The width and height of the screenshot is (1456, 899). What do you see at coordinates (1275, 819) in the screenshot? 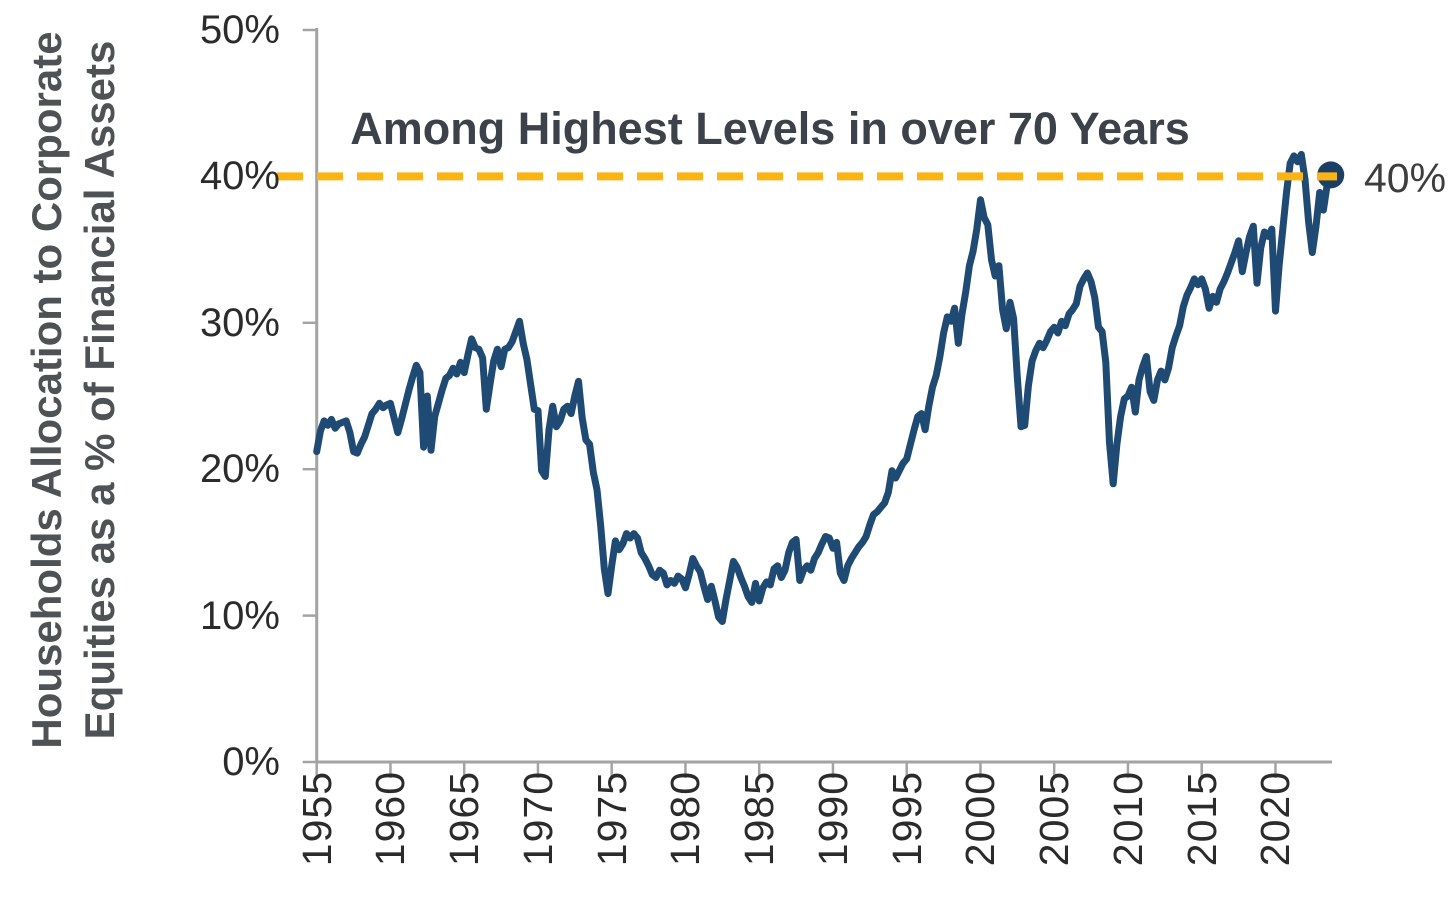
I see `x-tick-label: 2020` at bounding box center [1275, 819].